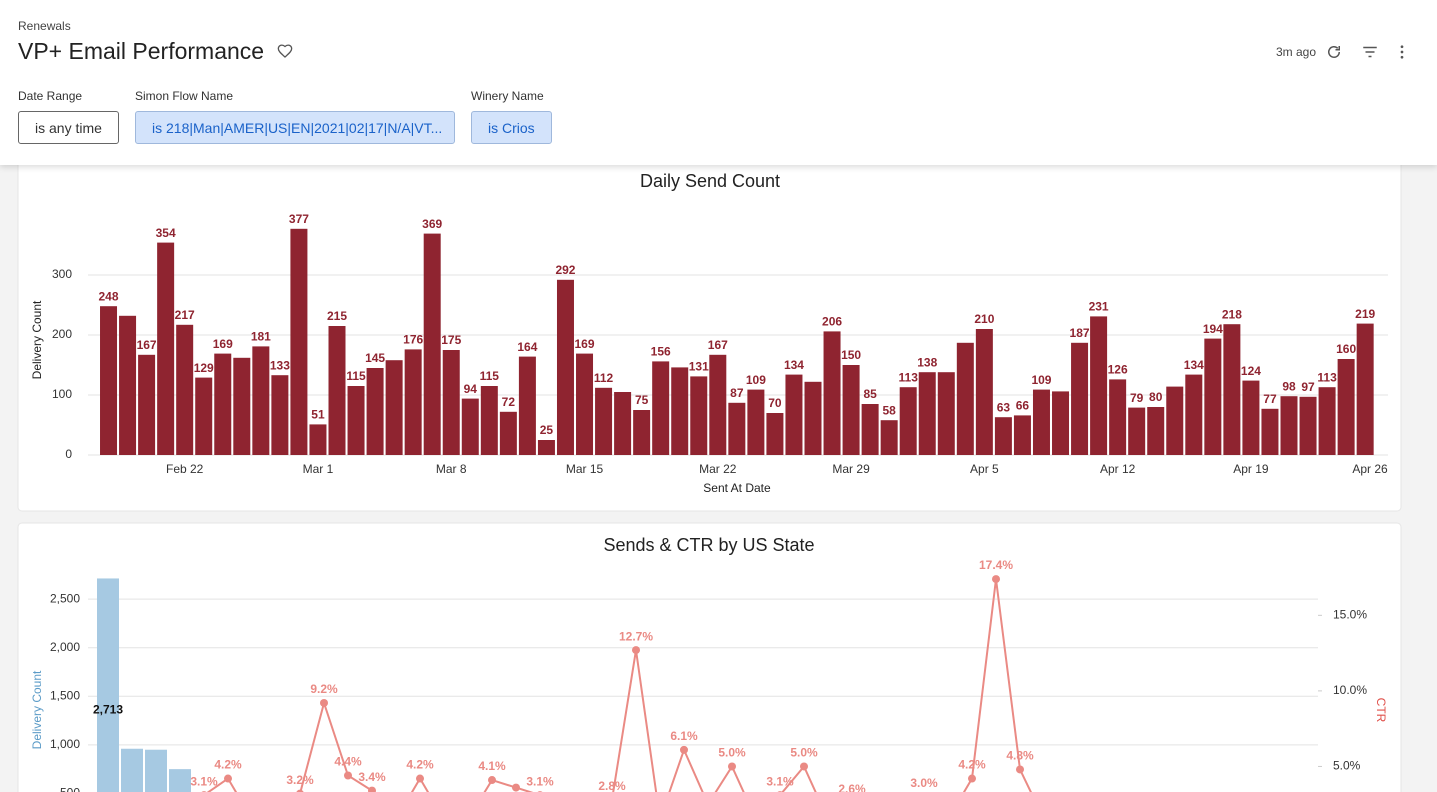 The width and height of the screenshot is (1437, 792). I want to click on favorite-icon, so click(285, 51).